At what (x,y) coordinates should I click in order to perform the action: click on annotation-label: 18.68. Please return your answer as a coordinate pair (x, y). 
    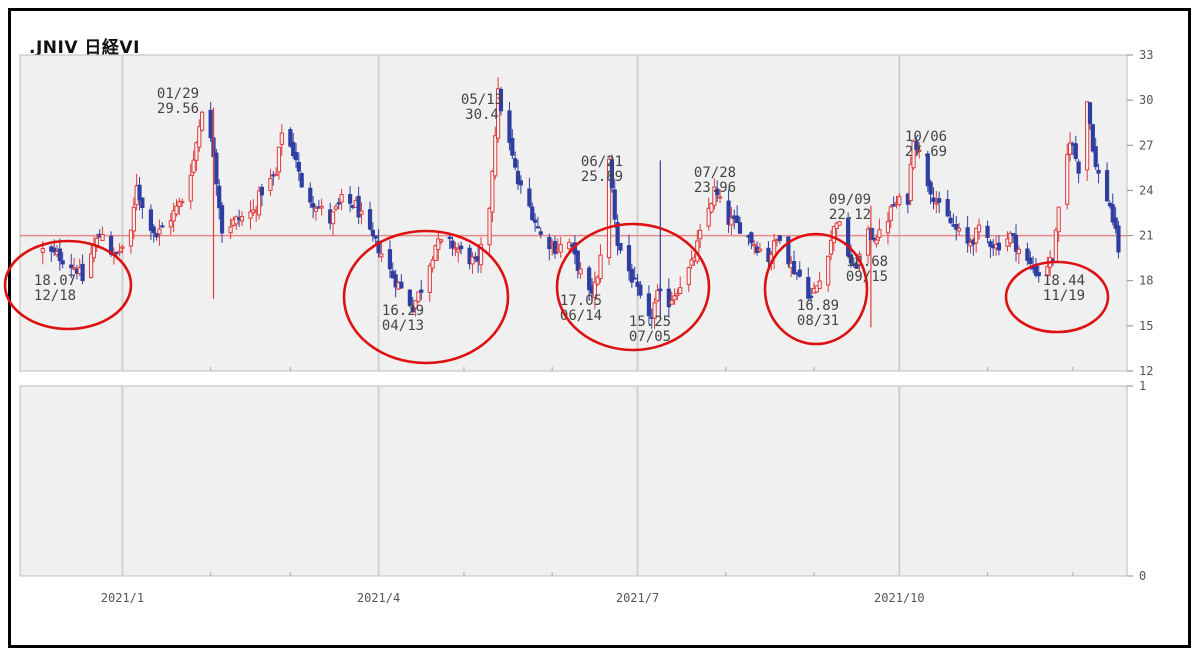
    Looking at the image, I should click on (867, 262).